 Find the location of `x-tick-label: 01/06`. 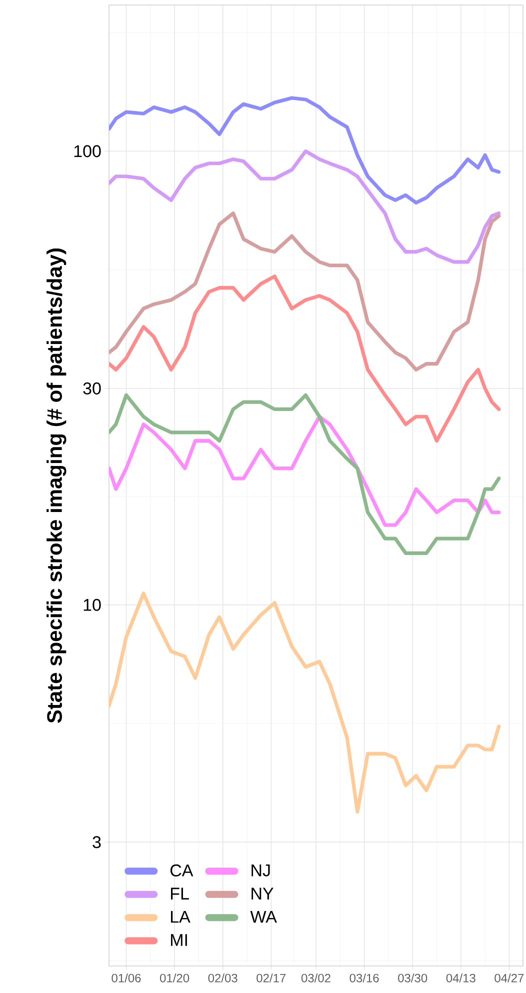

x-tick-label: 01/06 is located at coordinates (126, 978).